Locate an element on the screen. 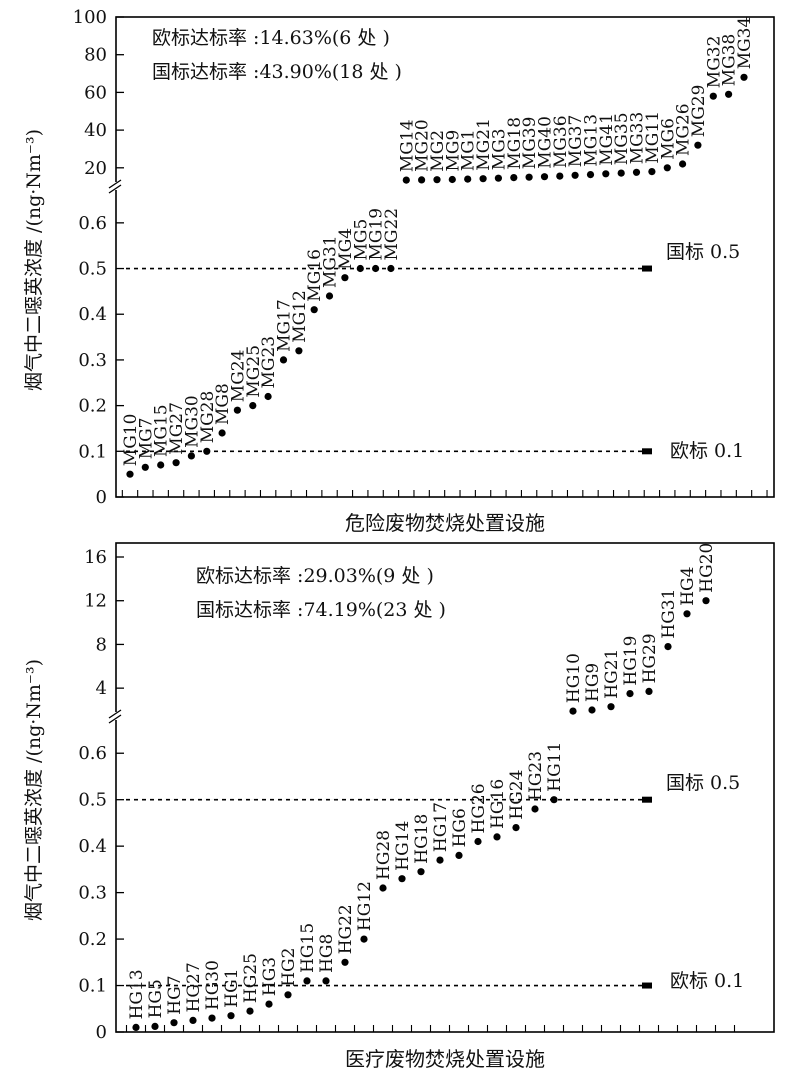  point-label: HG18 is located at coordinates (422, 839).